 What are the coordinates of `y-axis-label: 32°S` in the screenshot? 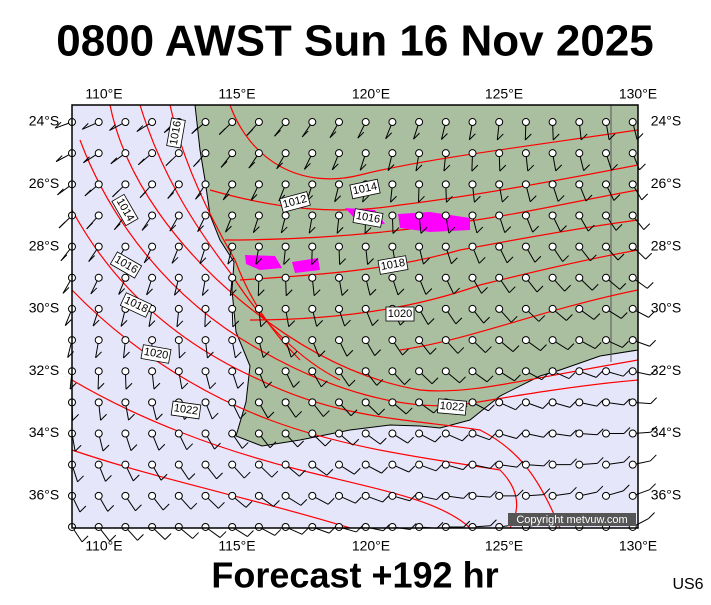 It's located at (666, 370).